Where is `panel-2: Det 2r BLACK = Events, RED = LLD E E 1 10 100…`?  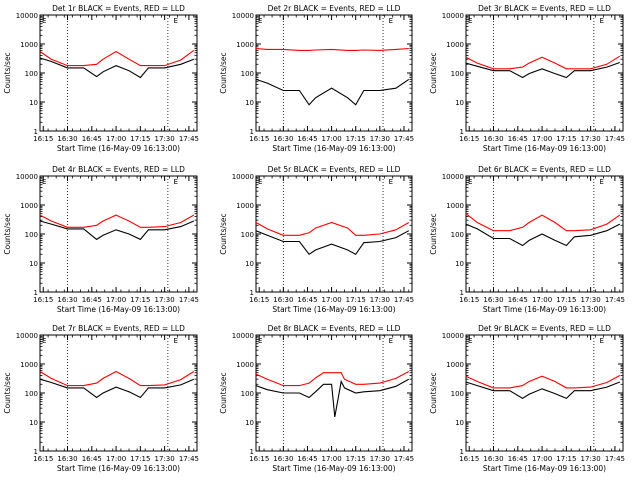 panel-2: Det 2r BLACK = Events, RED = LLD E E 1 10 100… is located at coordinates (316, 78).